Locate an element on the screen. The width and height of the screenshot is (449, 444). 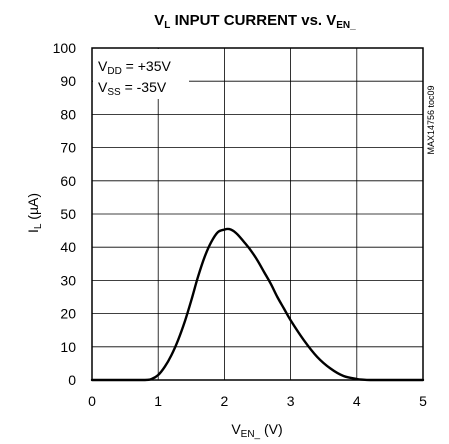
y-tick-label: 0 is located at coordinates (72, 380).